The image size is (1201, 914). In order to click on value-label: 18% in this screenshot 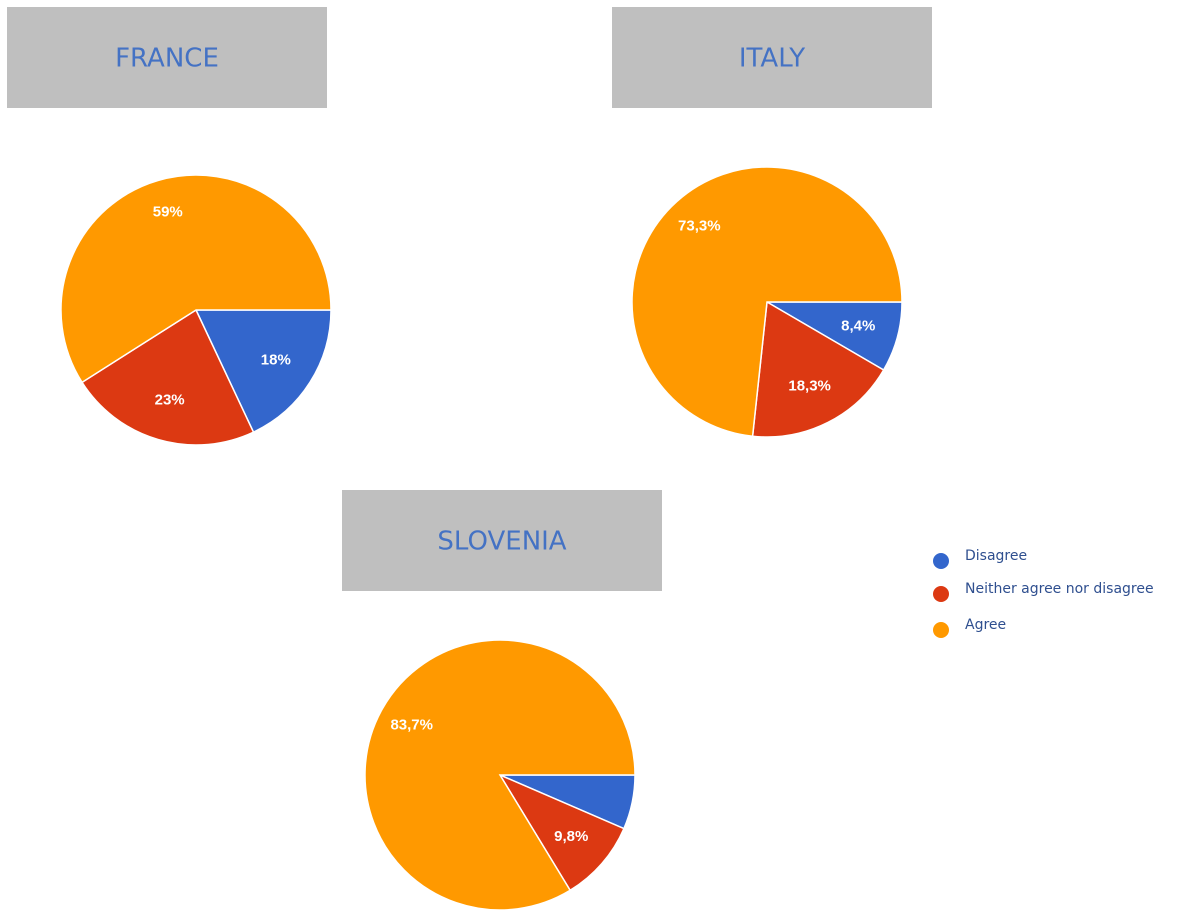, I will do `click(276, 360)`.